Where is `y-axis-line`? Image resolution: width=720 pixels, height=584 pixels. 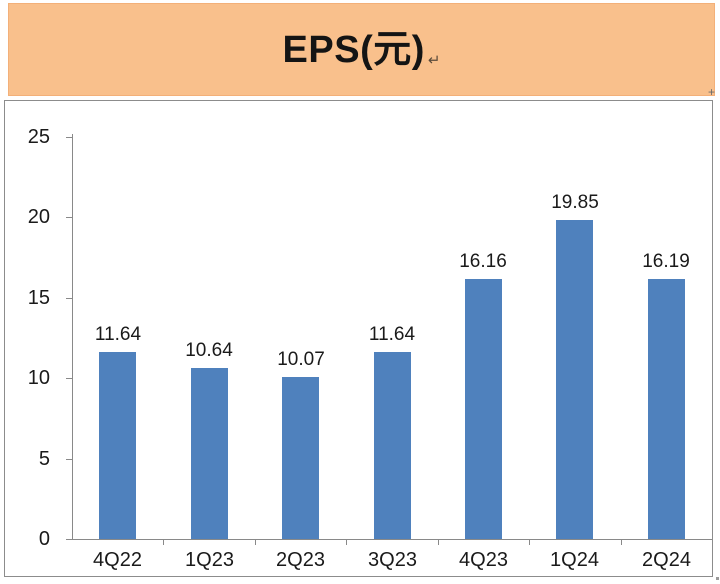
y-axis-line is located at coordinates (72, 337).